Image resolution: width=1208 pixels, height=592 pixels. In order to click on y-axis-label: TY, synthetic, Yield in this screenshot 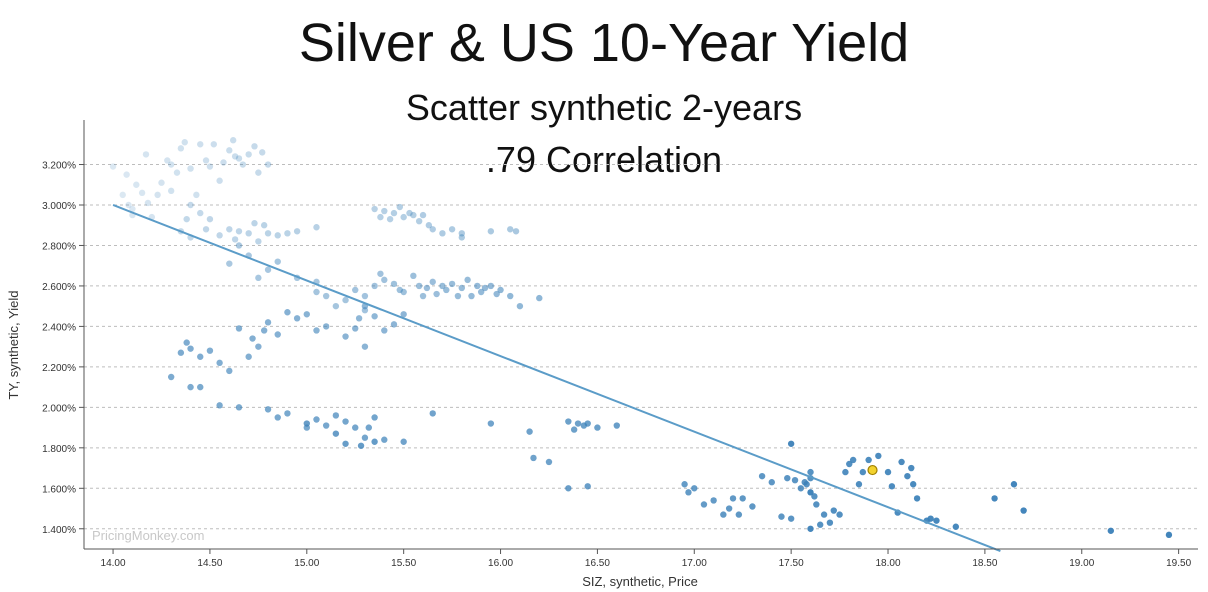, I will do `click(13, 345)`.